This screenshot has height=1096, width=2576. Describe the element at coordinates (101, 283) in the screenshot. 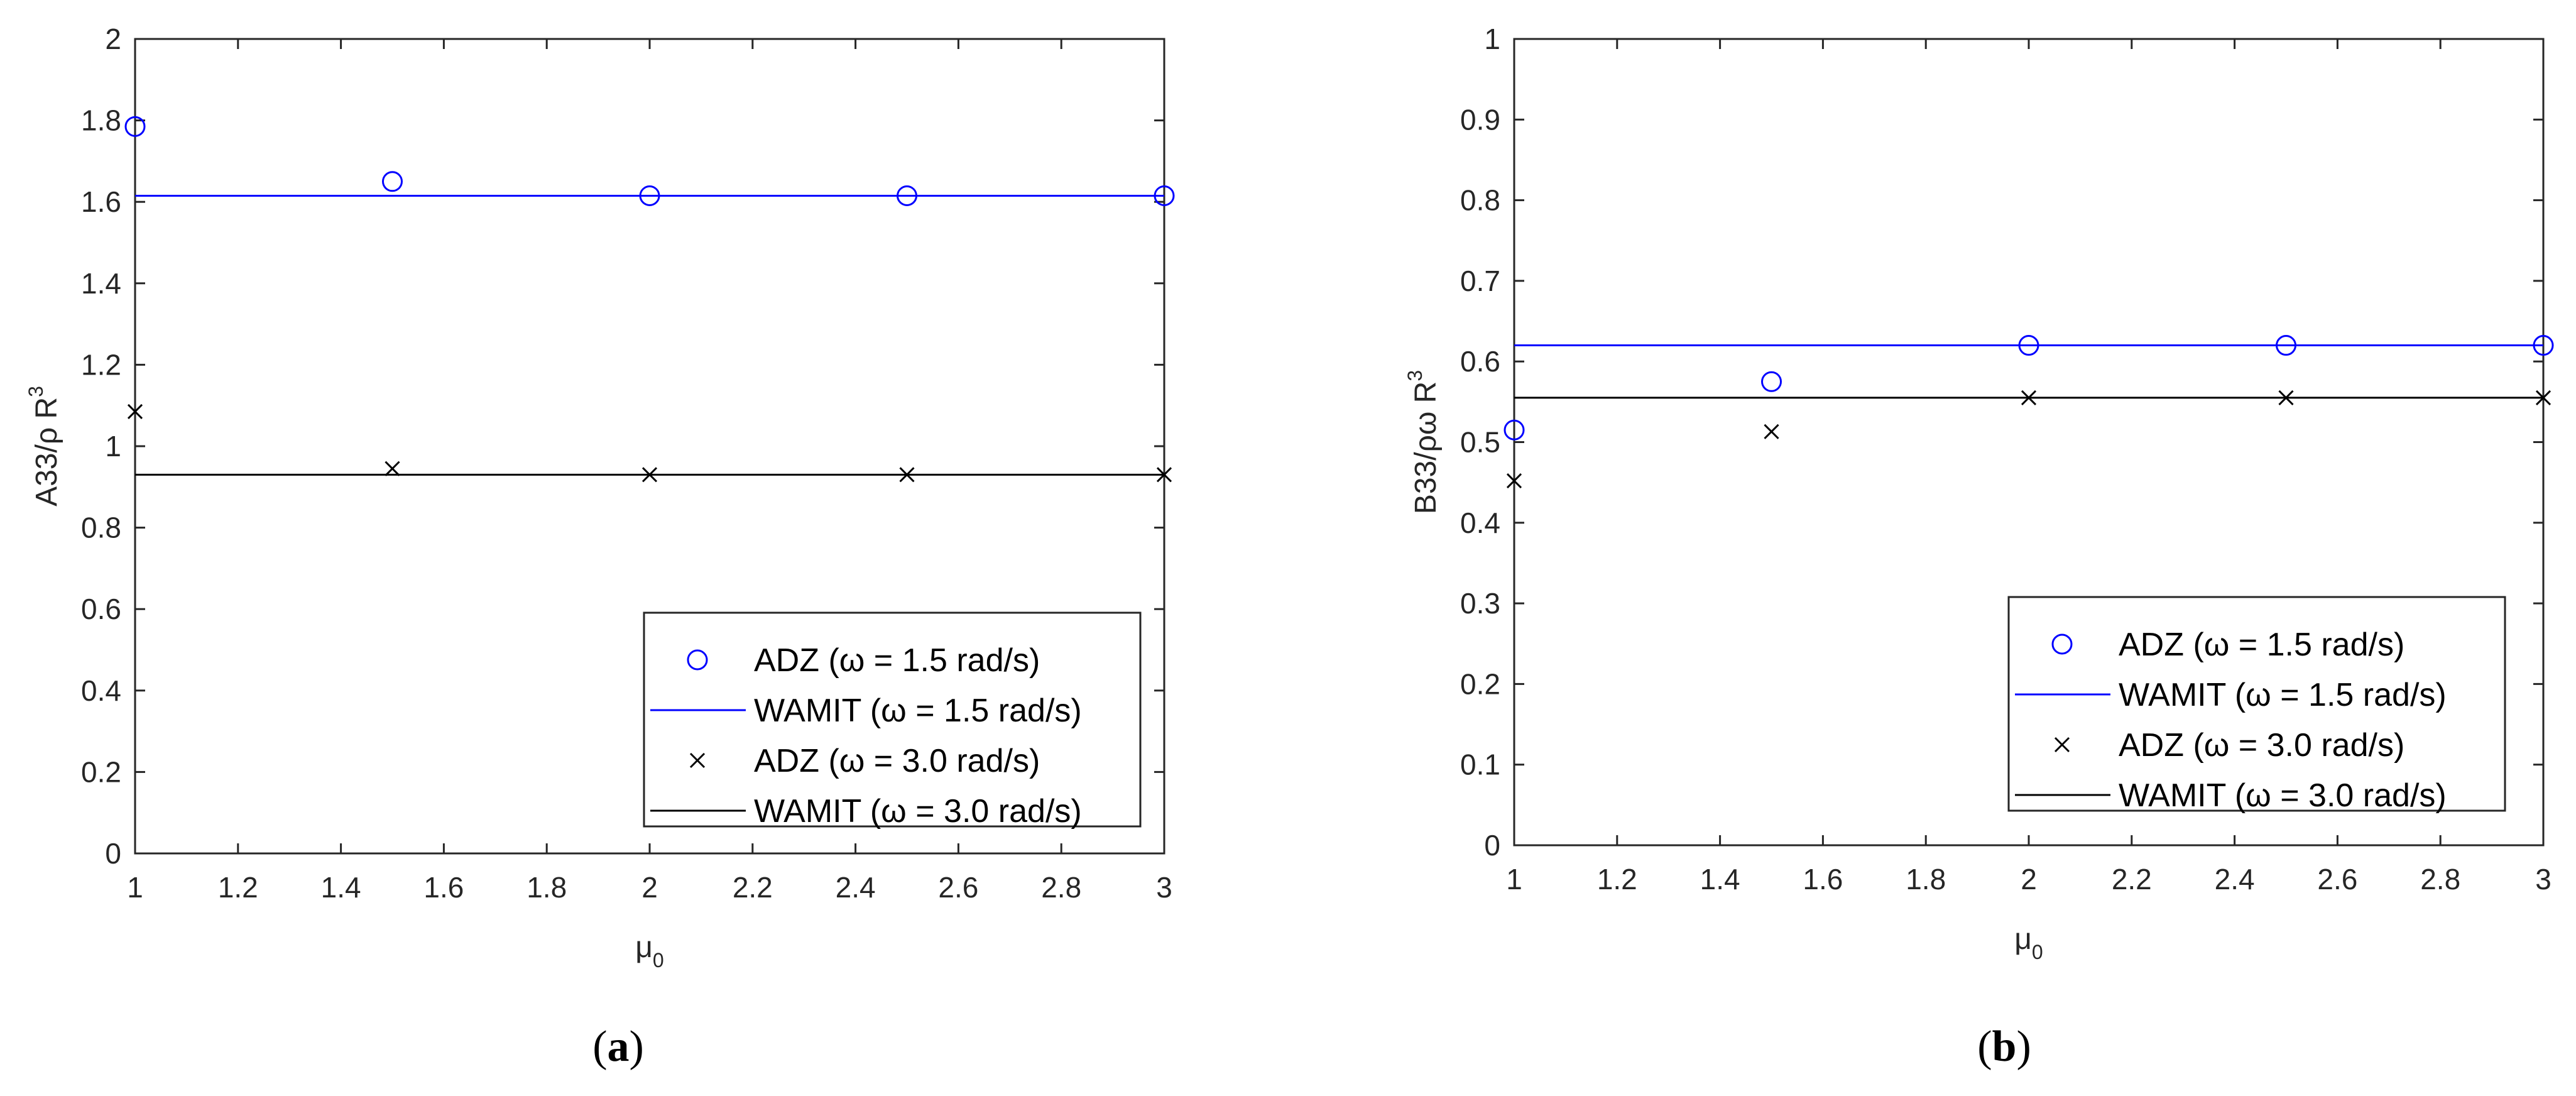

I see `y-tick-label: 1.4` at that location.